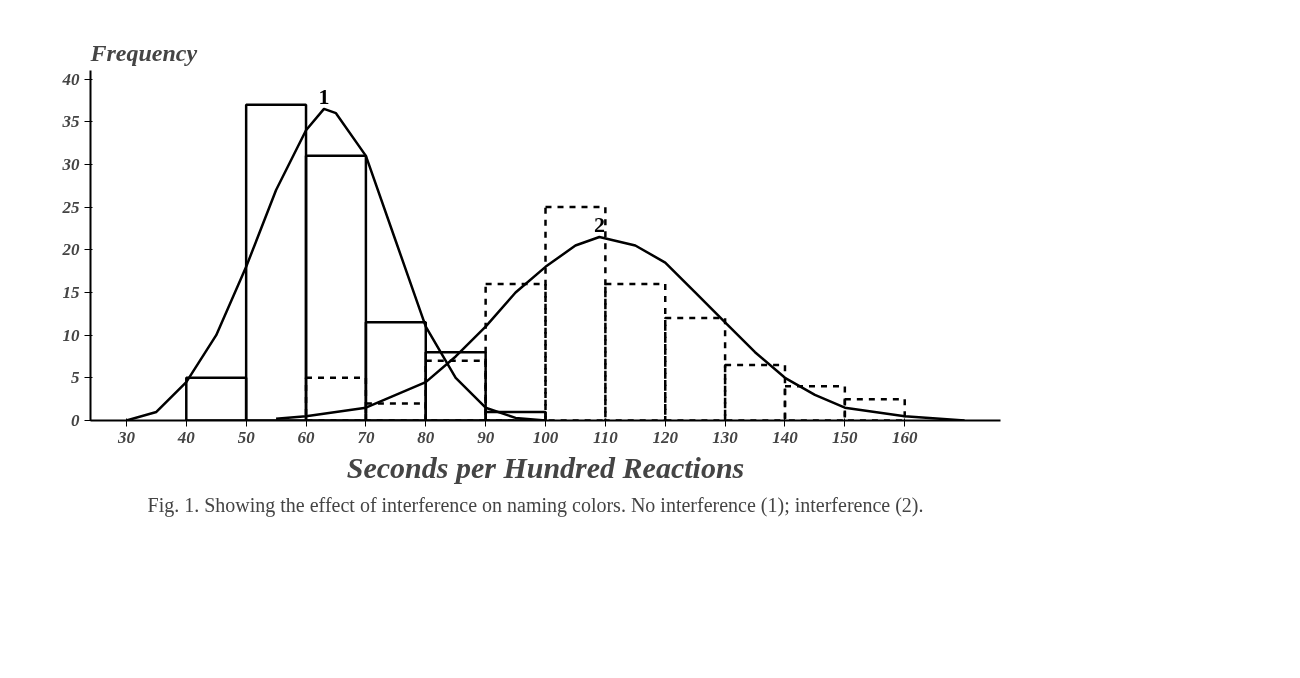 The width and height of the screenshot is (1300, 678). I want to click on x-tick-label: 50, so click(246, 437).